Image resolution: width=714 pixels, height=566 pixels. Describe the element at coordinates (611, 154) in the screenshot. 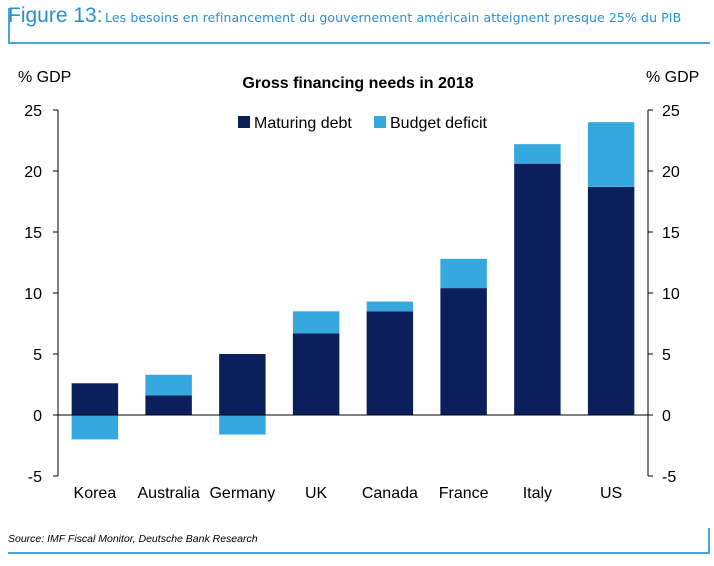

I see `bar-budget-deficit-us` at that location.